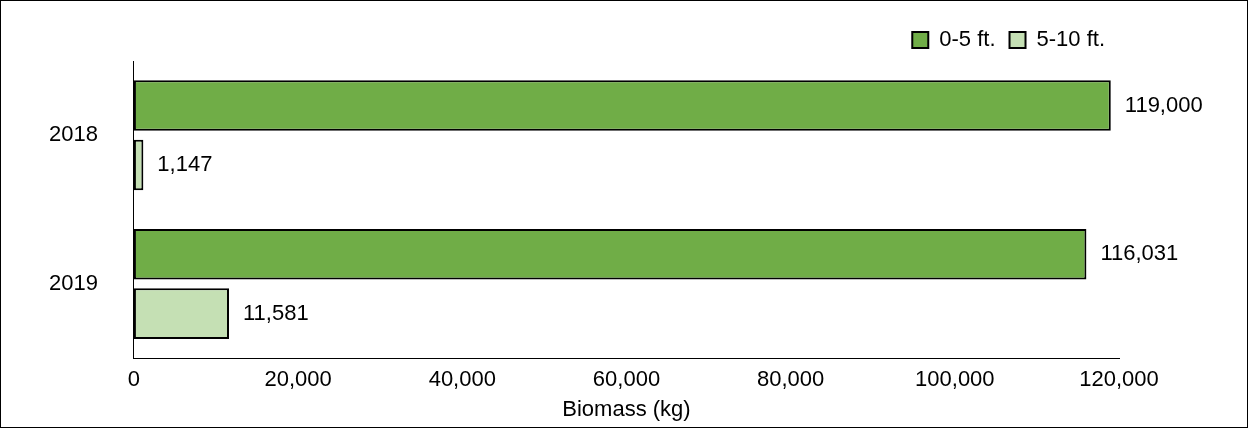 This screenshot has width=1248, height=428. What do you see at coordinates (626, 408) in the screenshot?
I see `x-axis-title: Biomass (kg)` at bounding box center [626, 408].